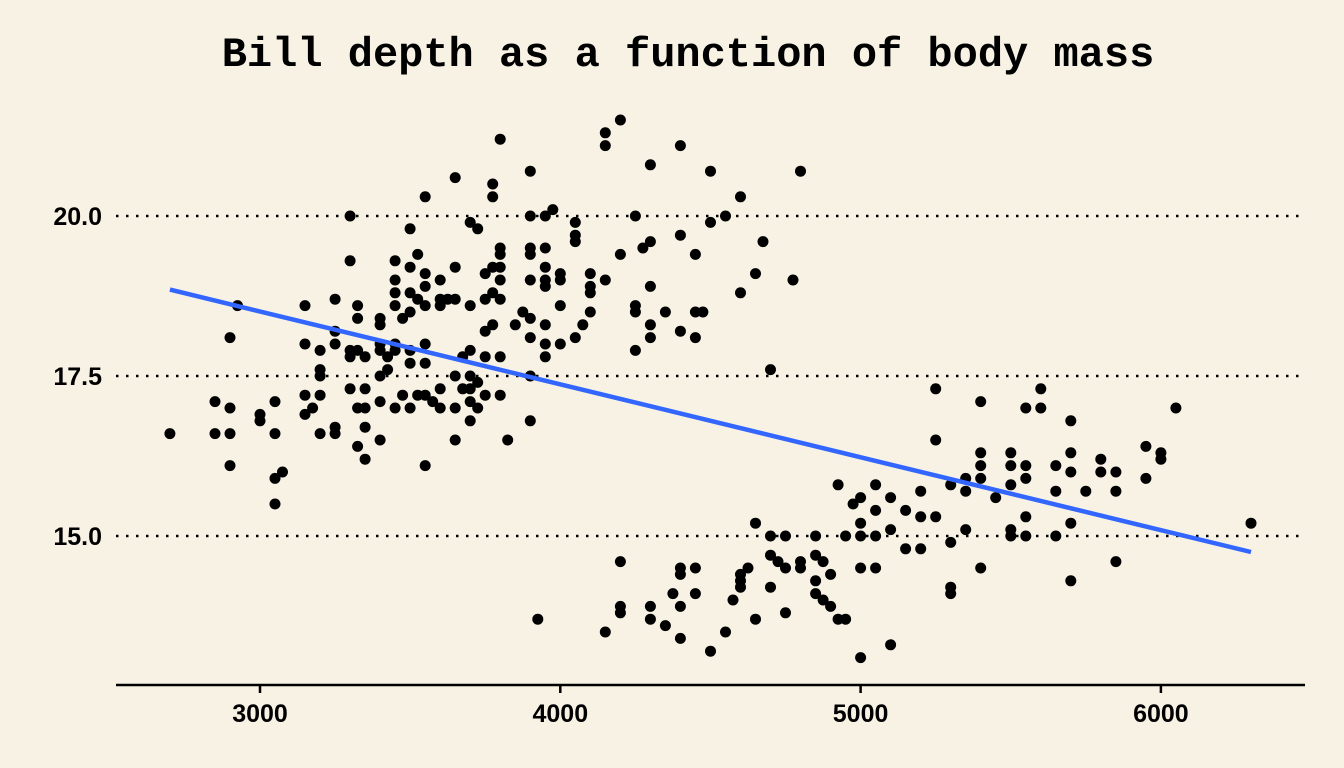 The image size is (1344, 768). I want to click on x-tick-label: 5000, so click(861, 714).